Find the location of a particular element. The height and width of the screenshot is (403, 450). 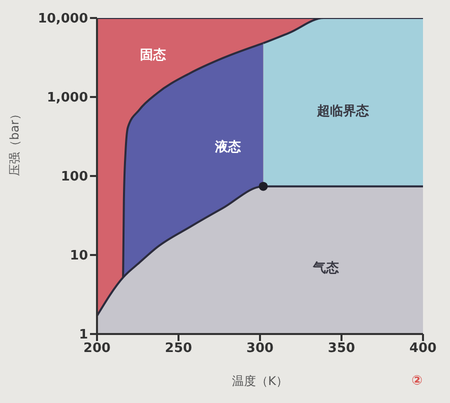

y-tick-label: 1 is located at coordinates (83, 335).